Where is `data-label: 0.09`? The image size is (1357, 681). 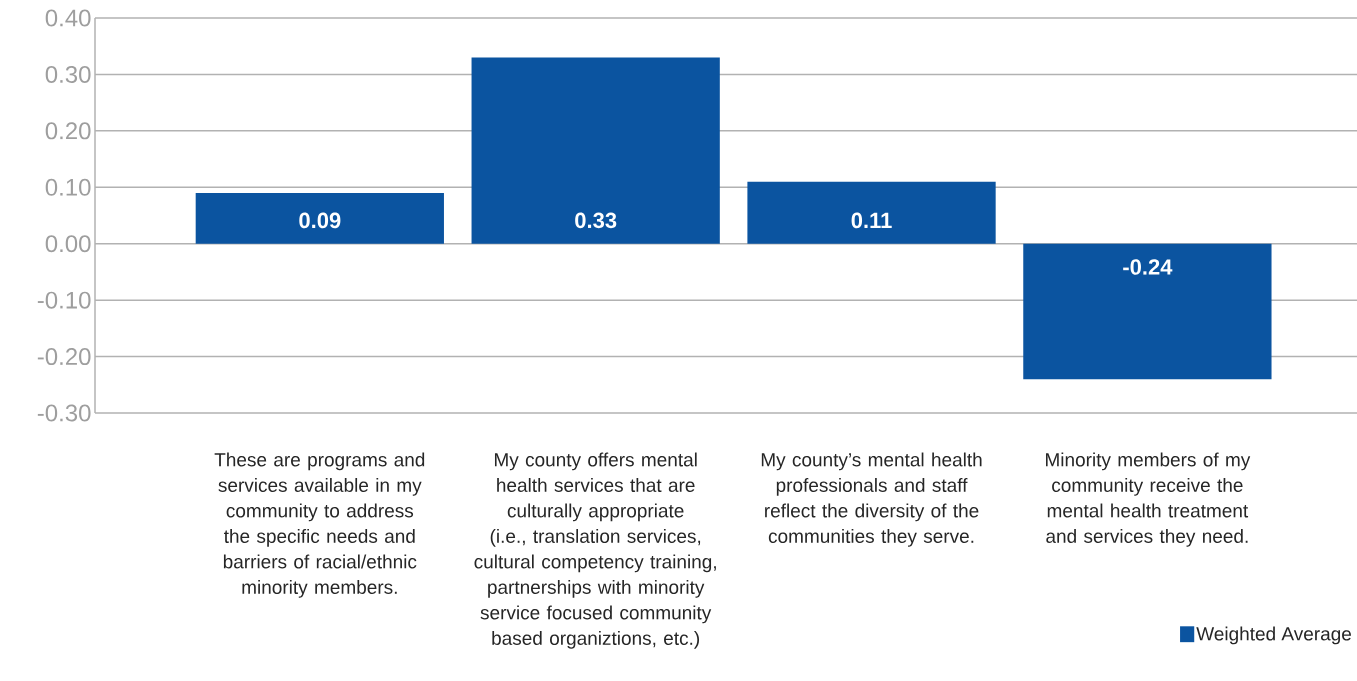 data-label: 0.09 is located at coordinates (320, 220).